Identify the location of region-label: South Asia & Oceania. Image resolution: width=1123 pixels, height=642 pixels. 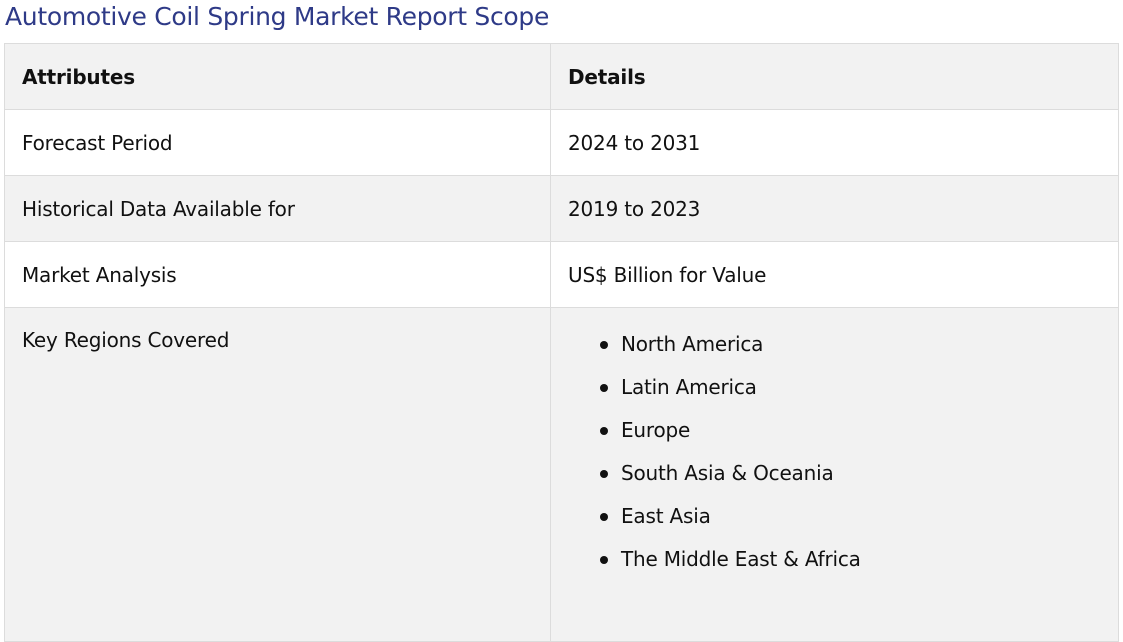
(727, 473).